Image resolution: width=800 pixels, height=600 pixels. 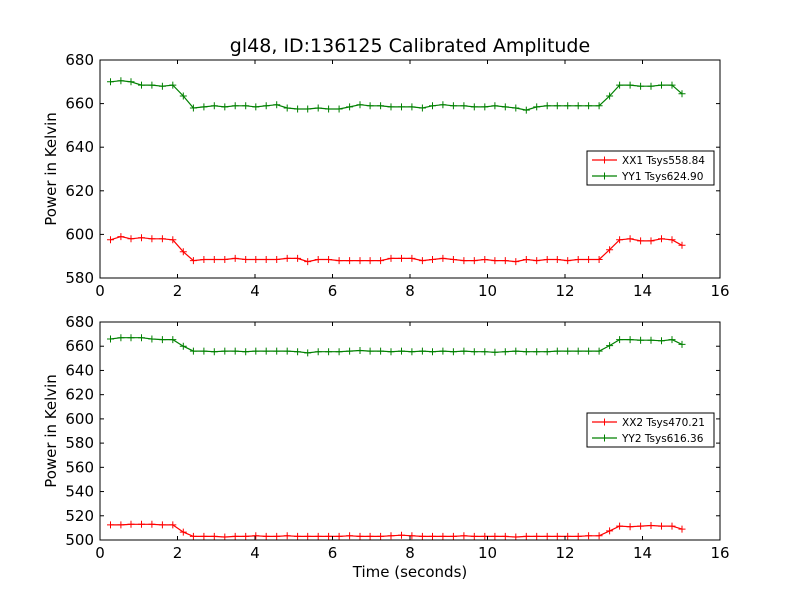 What do you see at coordinates (663, 161) in the screenshot?
I see `legend-label: XX1 Tsys558.84` at bounding box center [663, 161].